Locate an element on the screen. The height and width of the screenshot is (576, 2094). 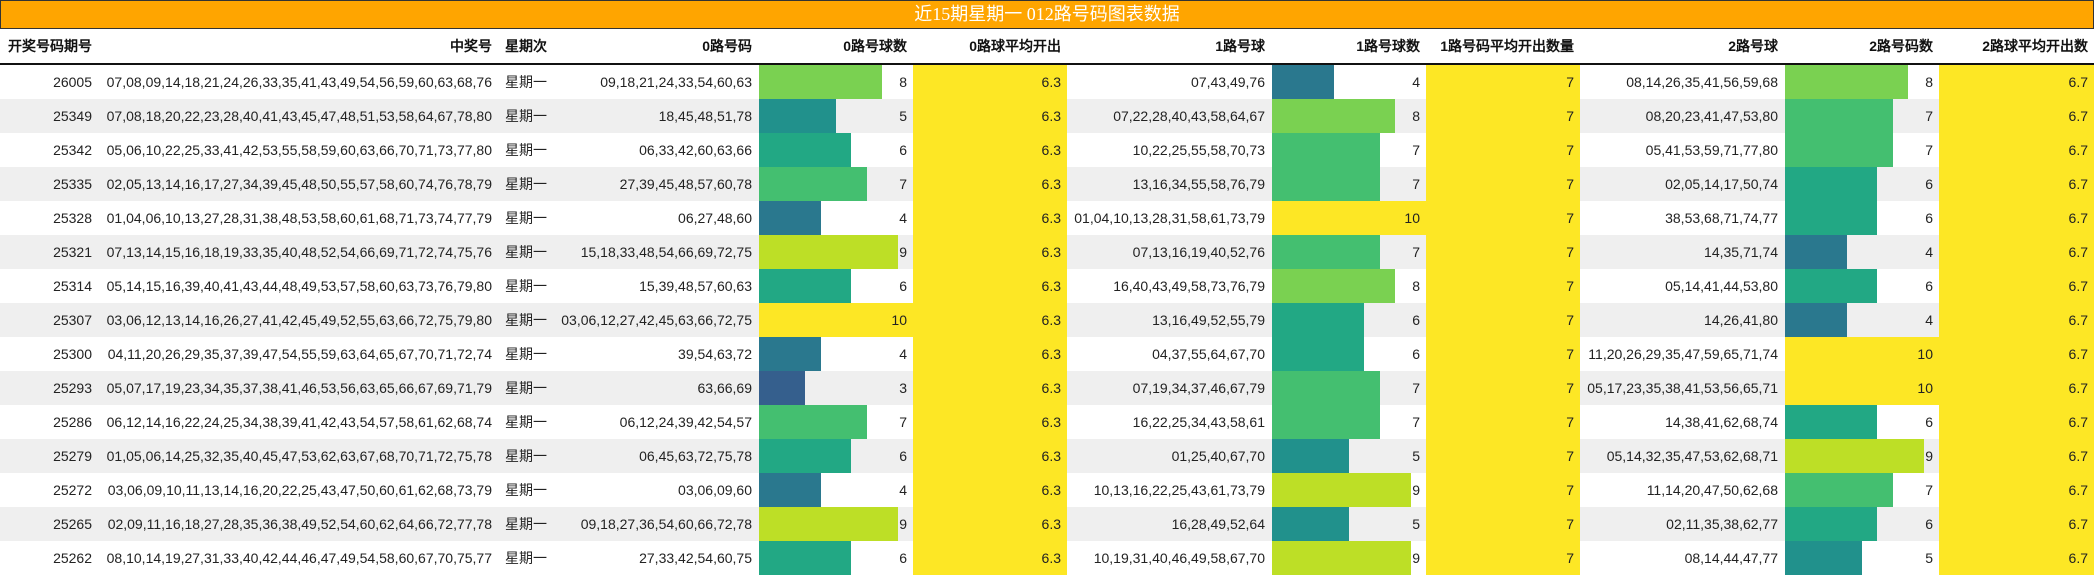
road2-numbers-cell: 08,14,26,35,41,56,59,68 is located at coordinates (1702, 82).